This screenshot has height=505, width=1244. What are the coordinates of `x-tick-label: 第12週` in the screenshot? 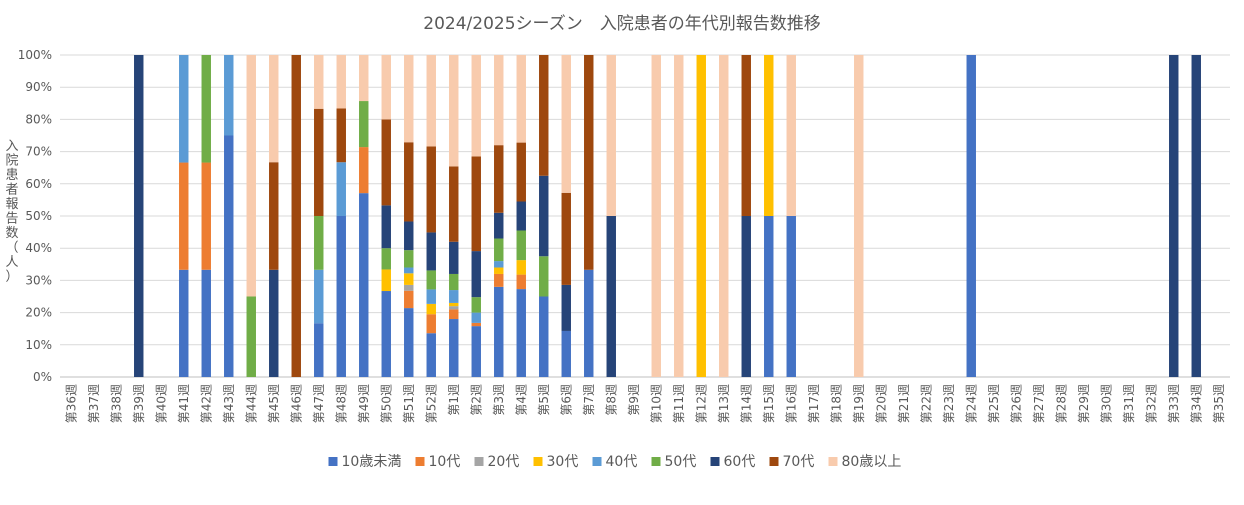 It's located at (701, 403).